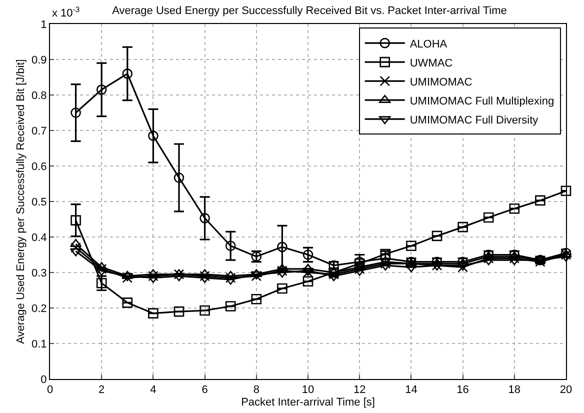  I want to click on y-tick-label: 0.5, so click(39, 202).